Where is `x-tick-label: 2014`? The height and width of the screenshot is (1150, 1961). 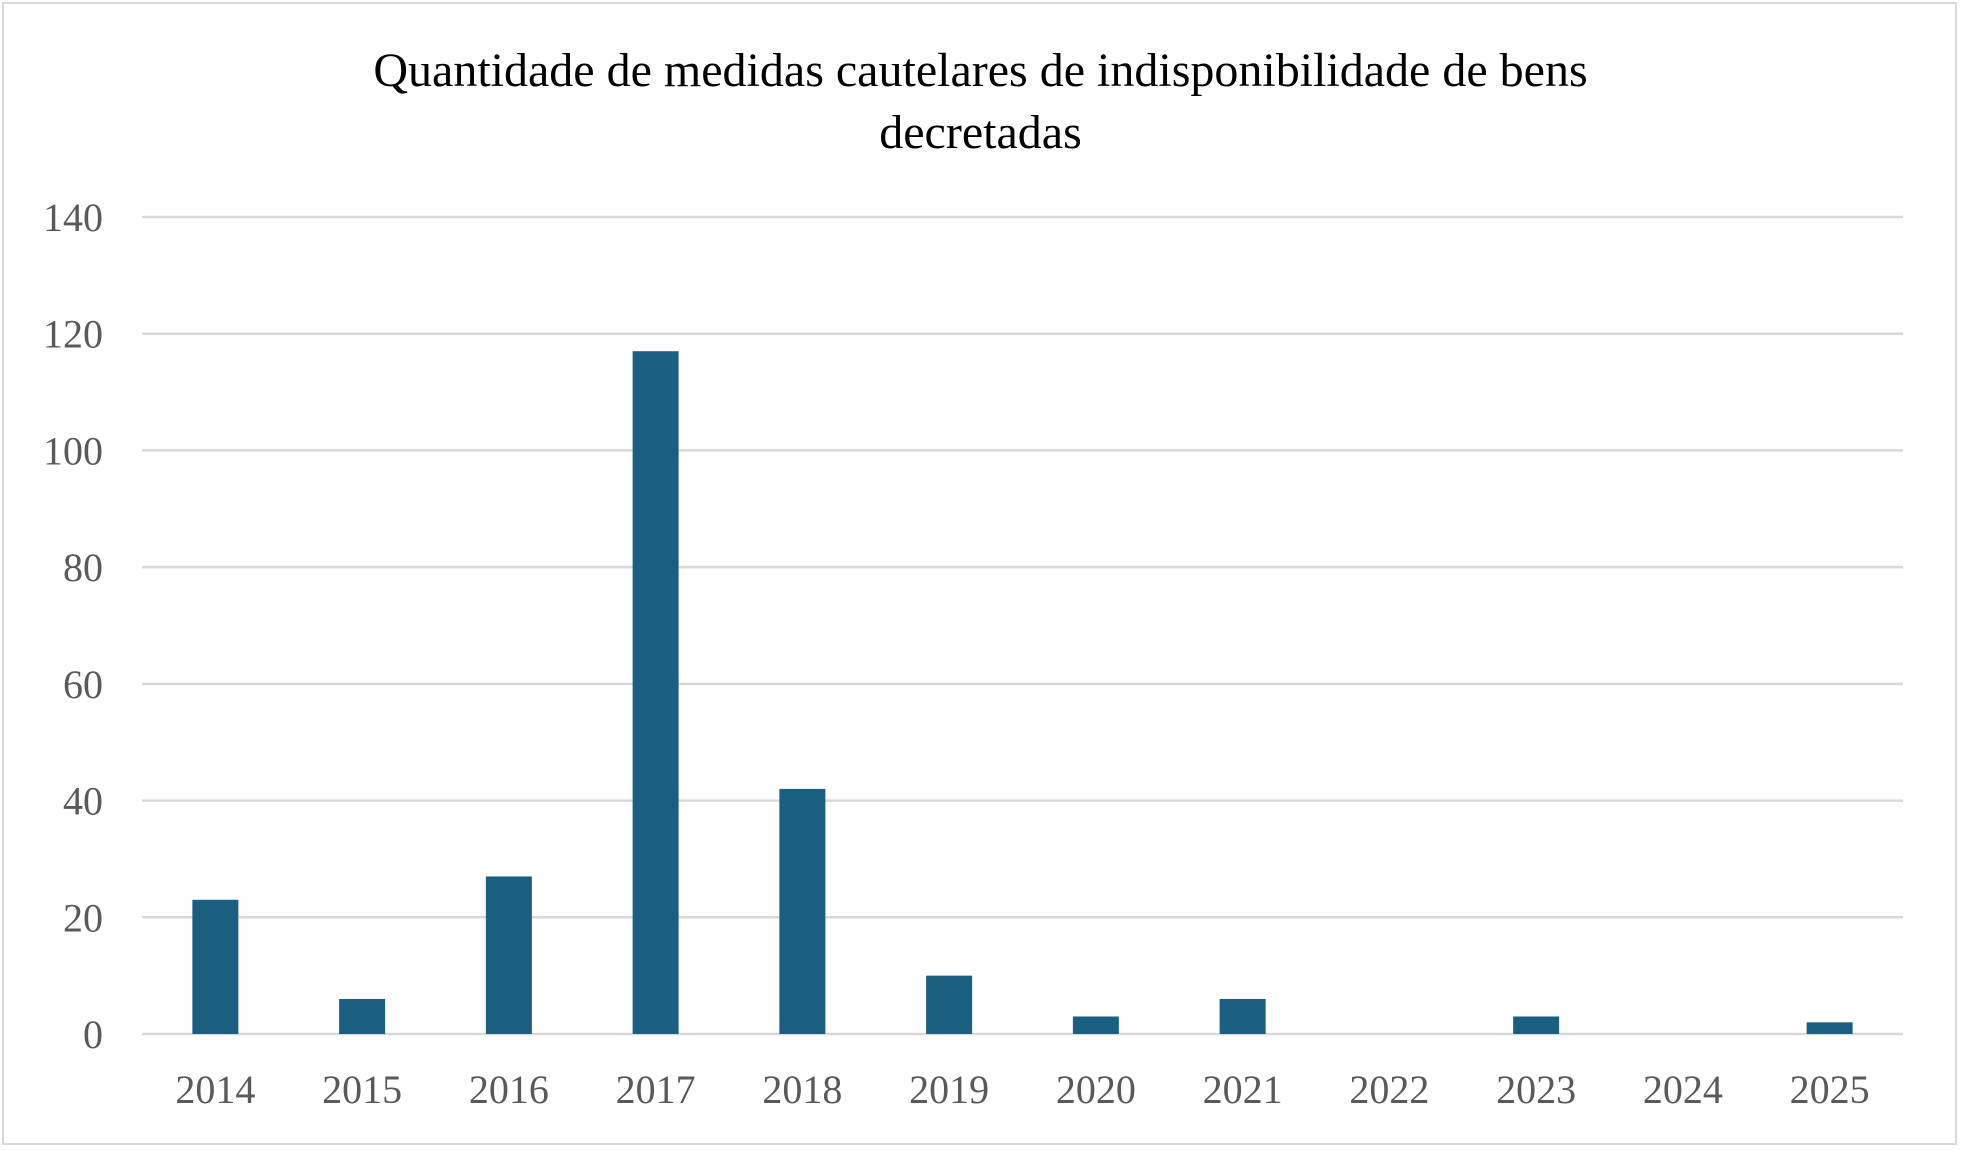
x-tick-label: 2014 is located at coordinates (215, 1089).